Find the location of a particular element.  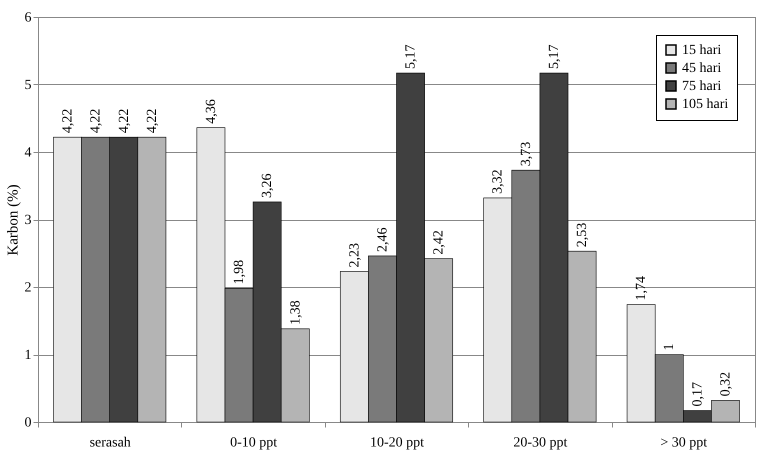

legend-label: 15 hari is located at coordinates (702, 50).